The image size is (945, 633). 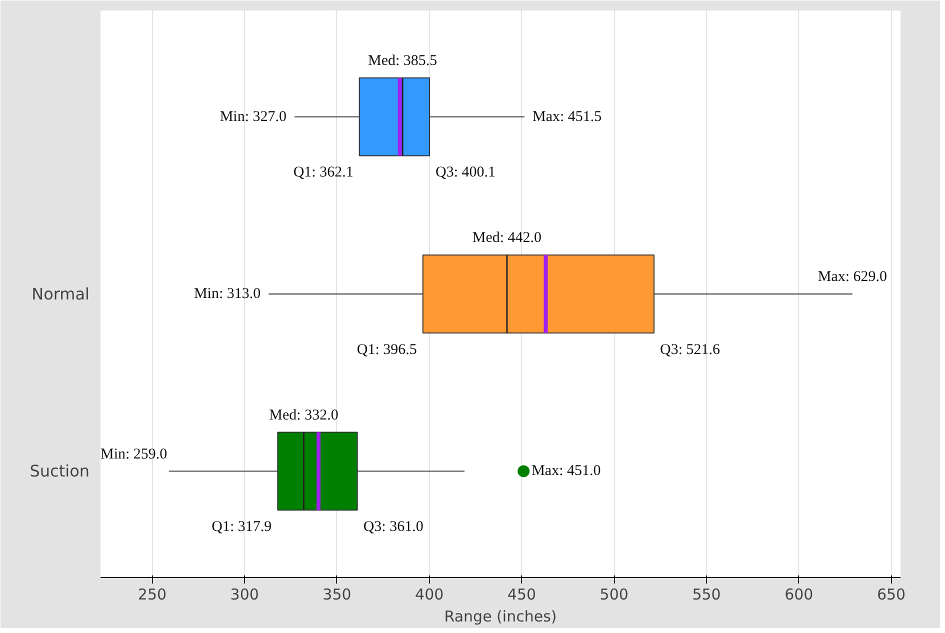 I want to click on y-tick-label: Normal, so click(x=61, y=294).